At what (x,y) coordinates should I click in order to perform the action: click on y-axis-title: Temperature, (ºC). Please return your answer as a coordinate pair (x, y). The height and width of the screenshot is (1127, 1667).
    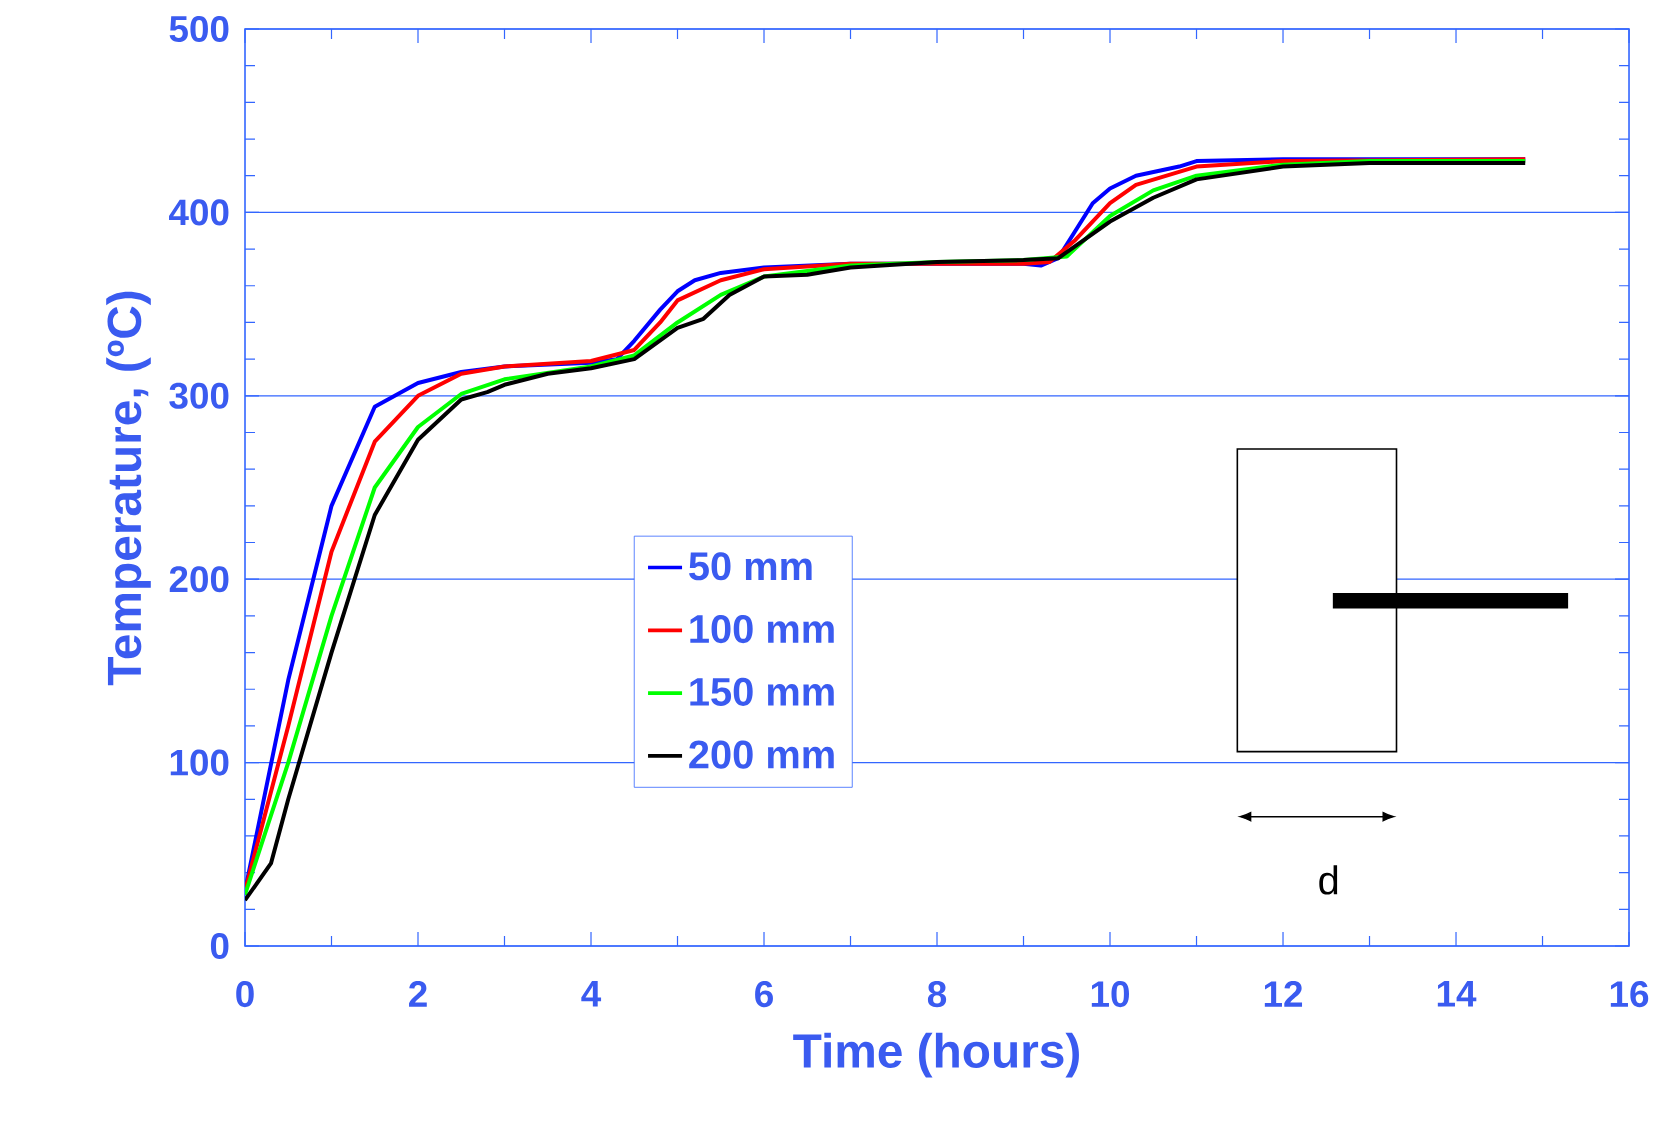
    Looking at the image, I should click on (128, 488).